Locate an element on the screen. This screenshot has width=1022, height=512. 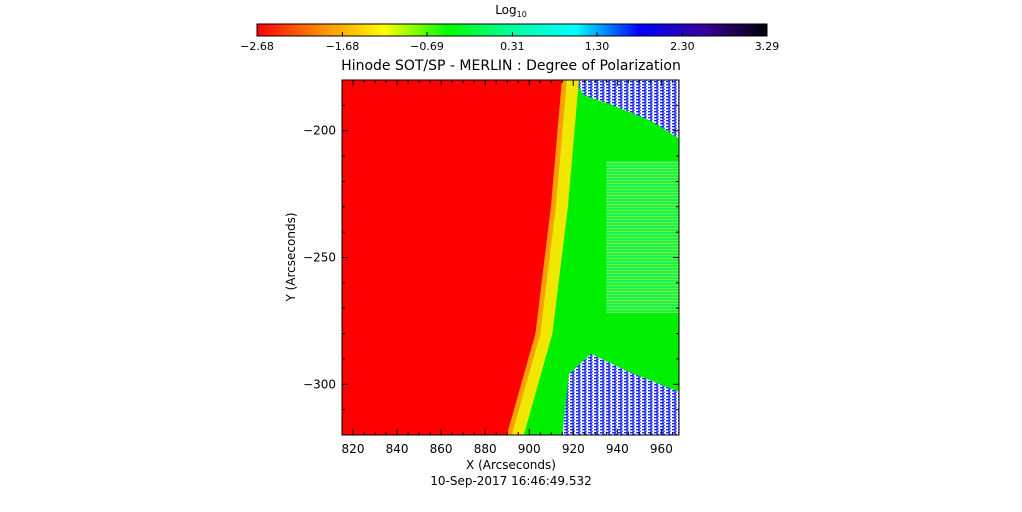
y-tick-label: −300 is located at coordinates (319, 384).